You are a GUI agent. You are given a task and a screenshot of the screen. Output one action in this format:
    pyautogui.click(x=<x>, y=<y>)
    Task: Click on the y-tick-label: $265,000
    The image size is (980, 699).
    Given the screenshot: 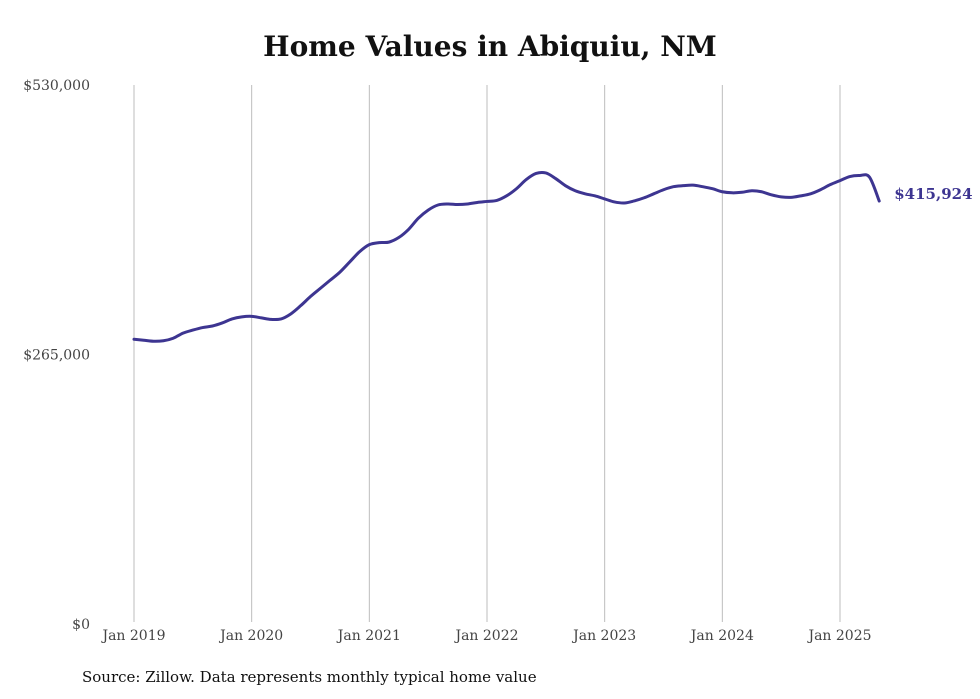 What is the action you would take?
    pyautogui.click(x=56, y=356)
    